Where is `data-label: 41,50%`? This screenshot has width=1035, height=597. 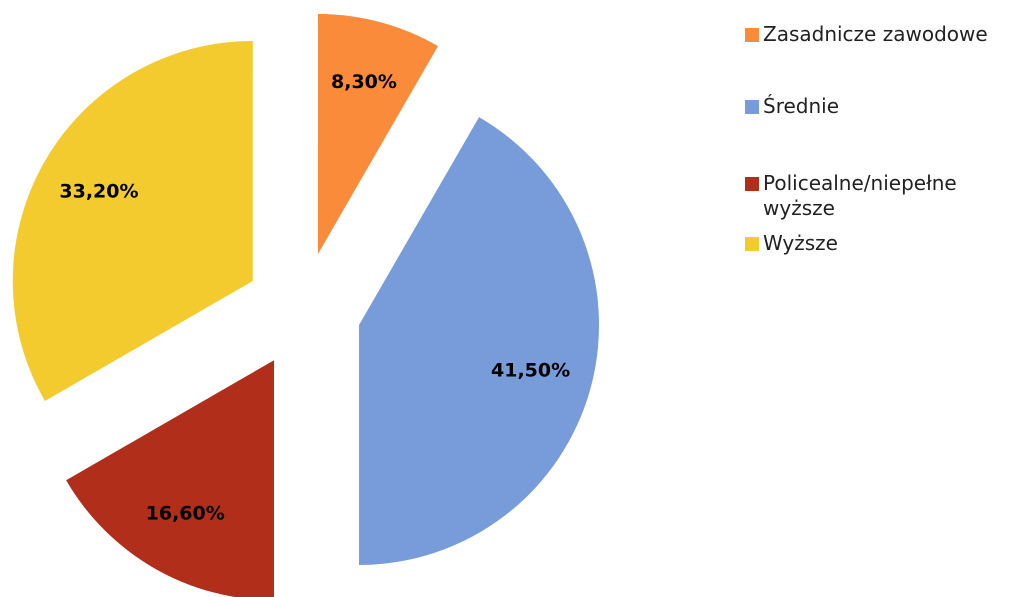 data-label: 41,50% is located at coordinates (530, 370).